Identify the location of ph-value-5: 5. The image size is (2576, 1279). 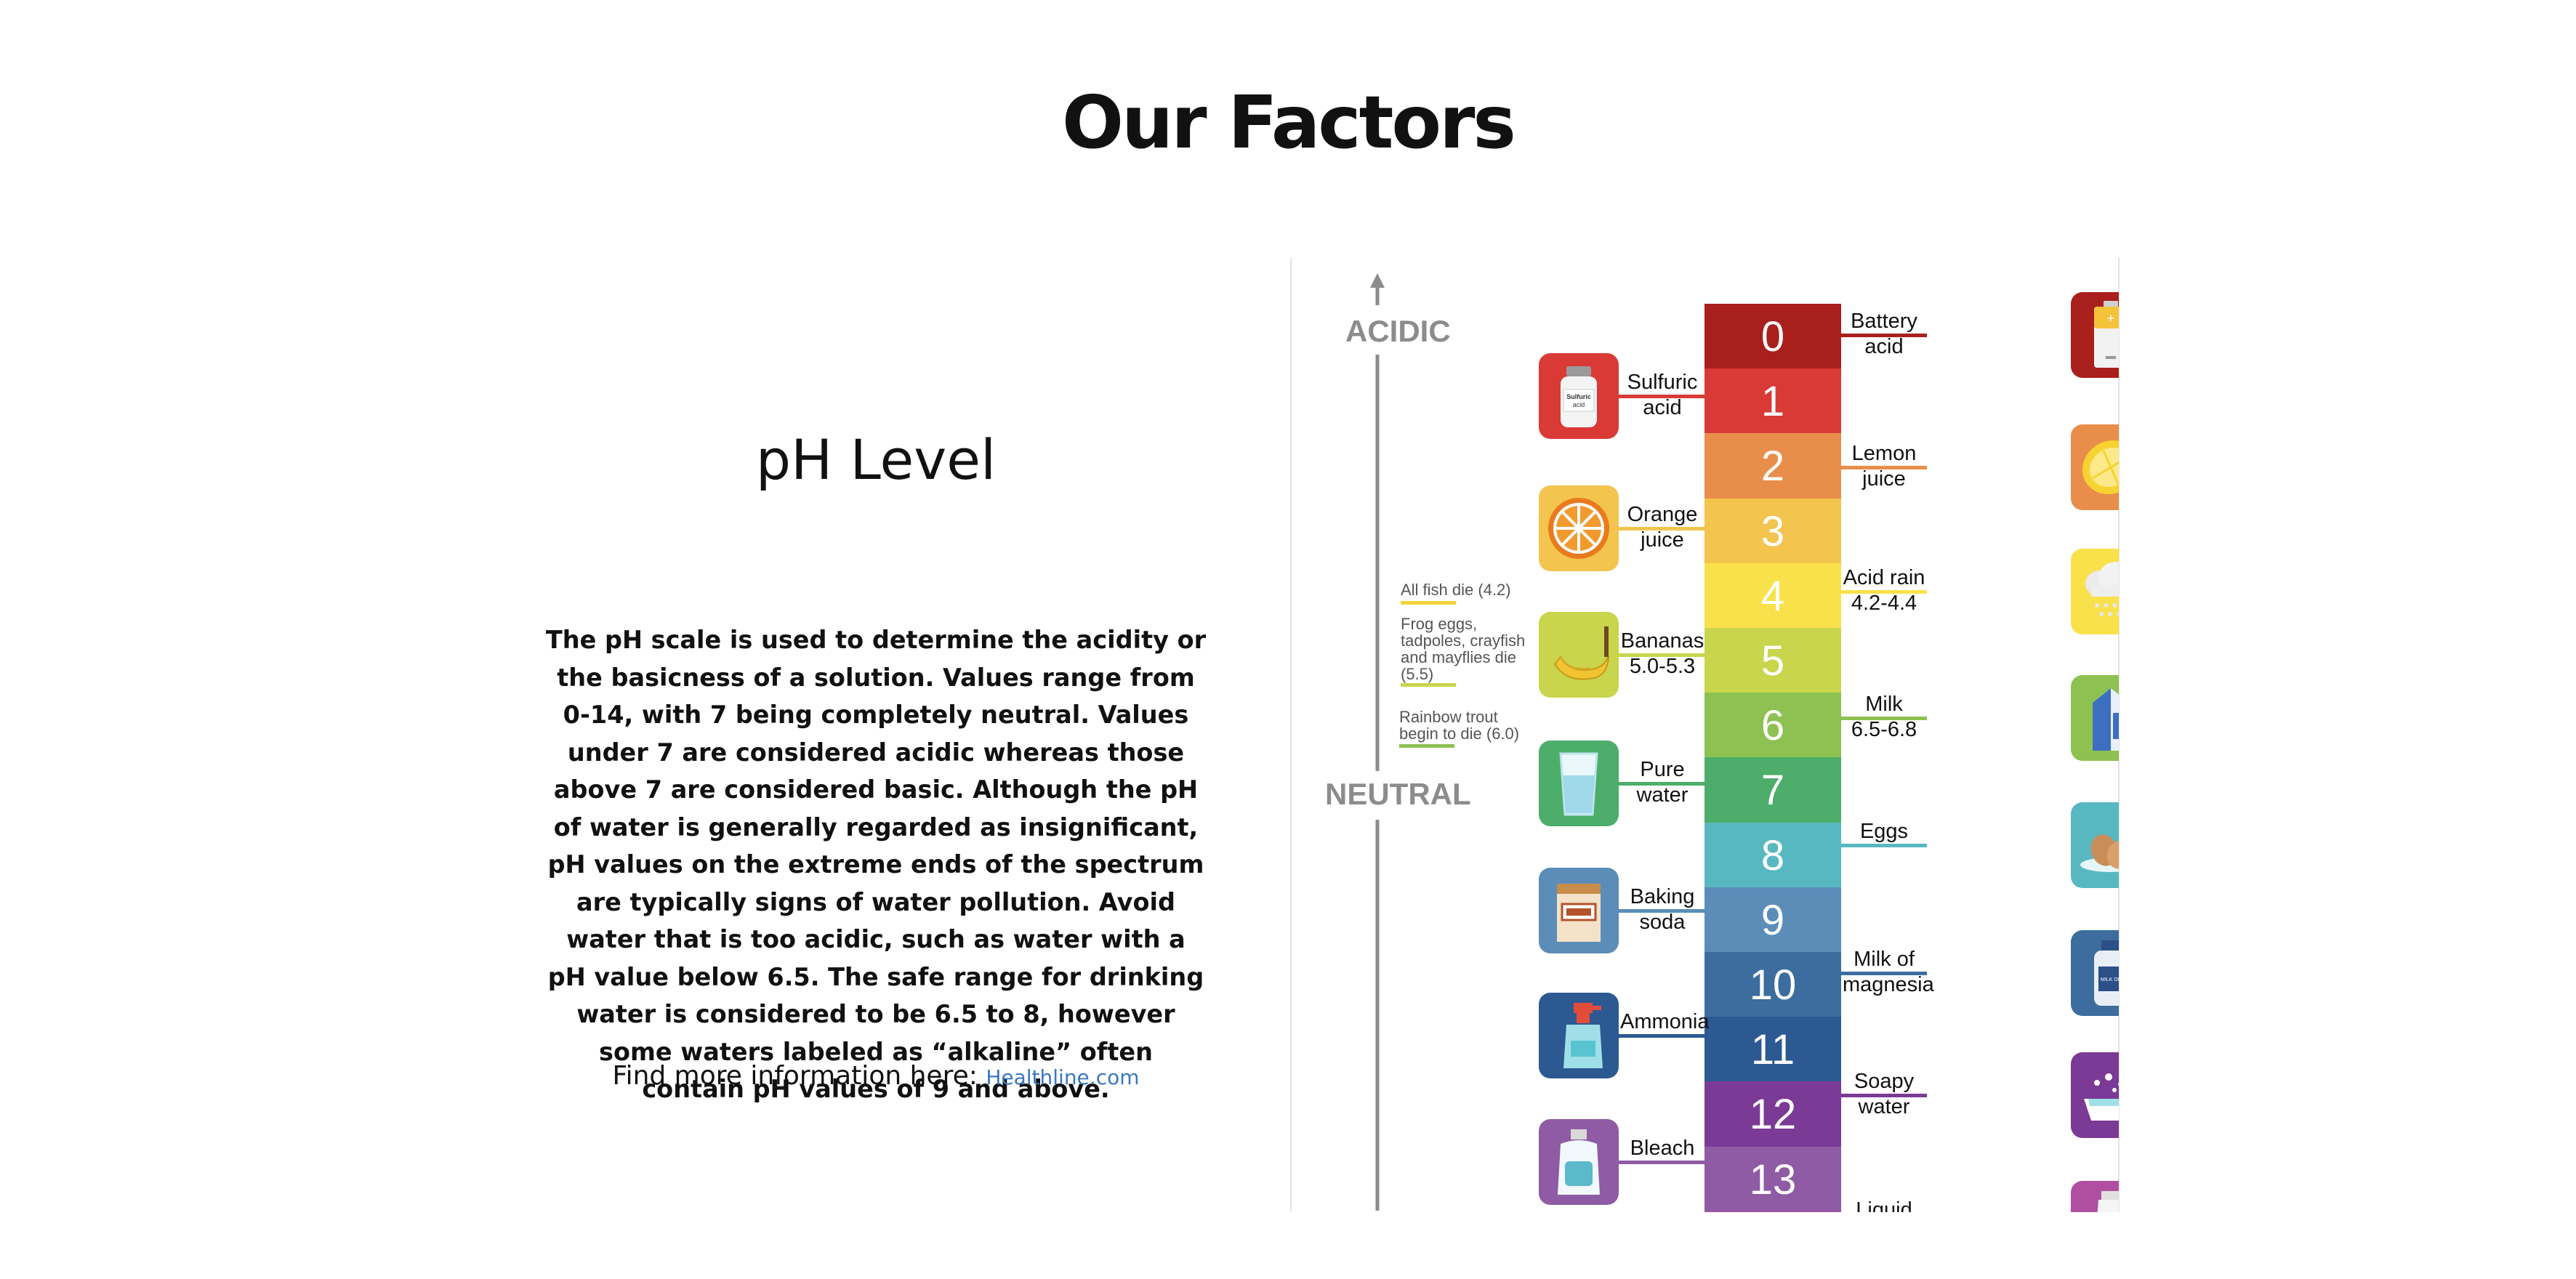
(1772, 661).